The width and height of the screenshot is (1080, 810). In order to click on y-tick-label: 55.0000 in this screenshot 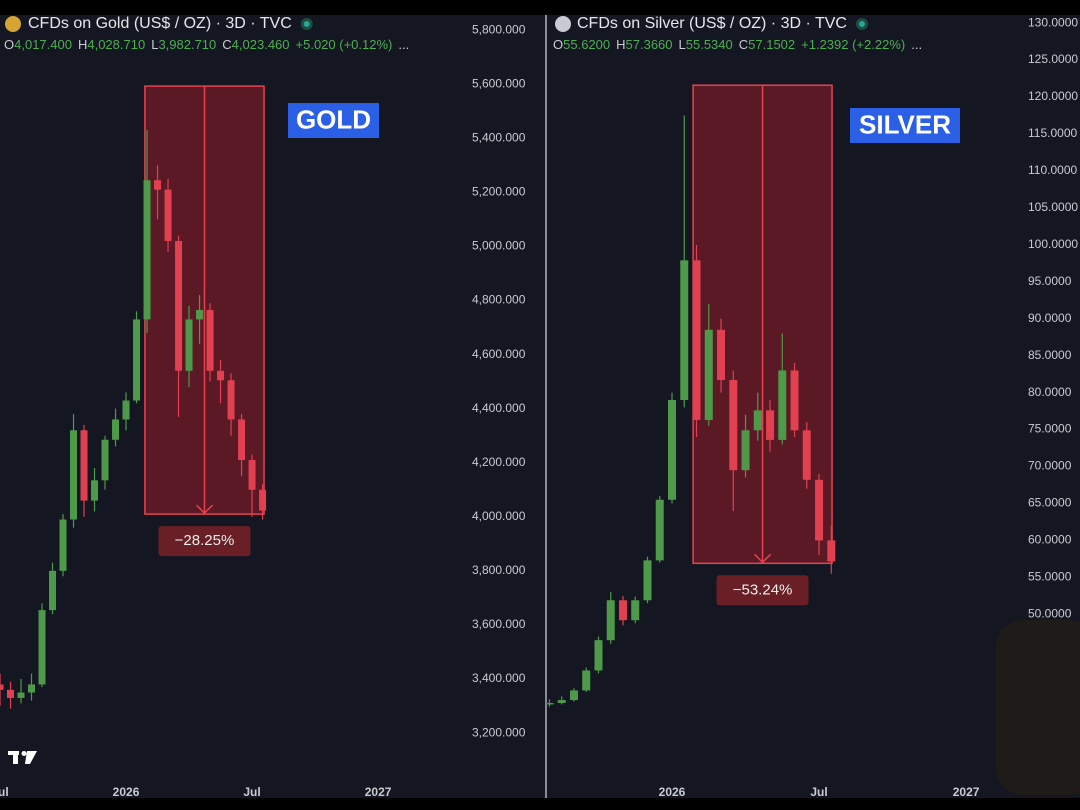, I will do `click(1050, 577)`.